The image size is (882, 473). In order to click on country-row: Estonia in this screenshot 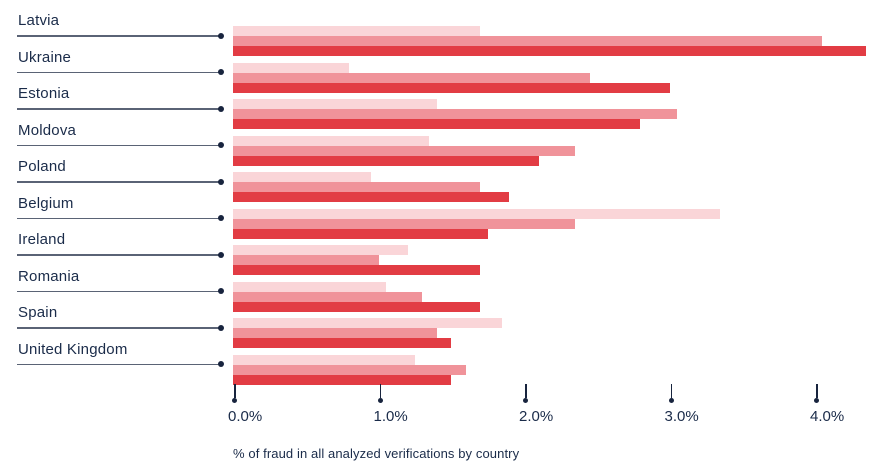, I will do `click(441, 108)`.